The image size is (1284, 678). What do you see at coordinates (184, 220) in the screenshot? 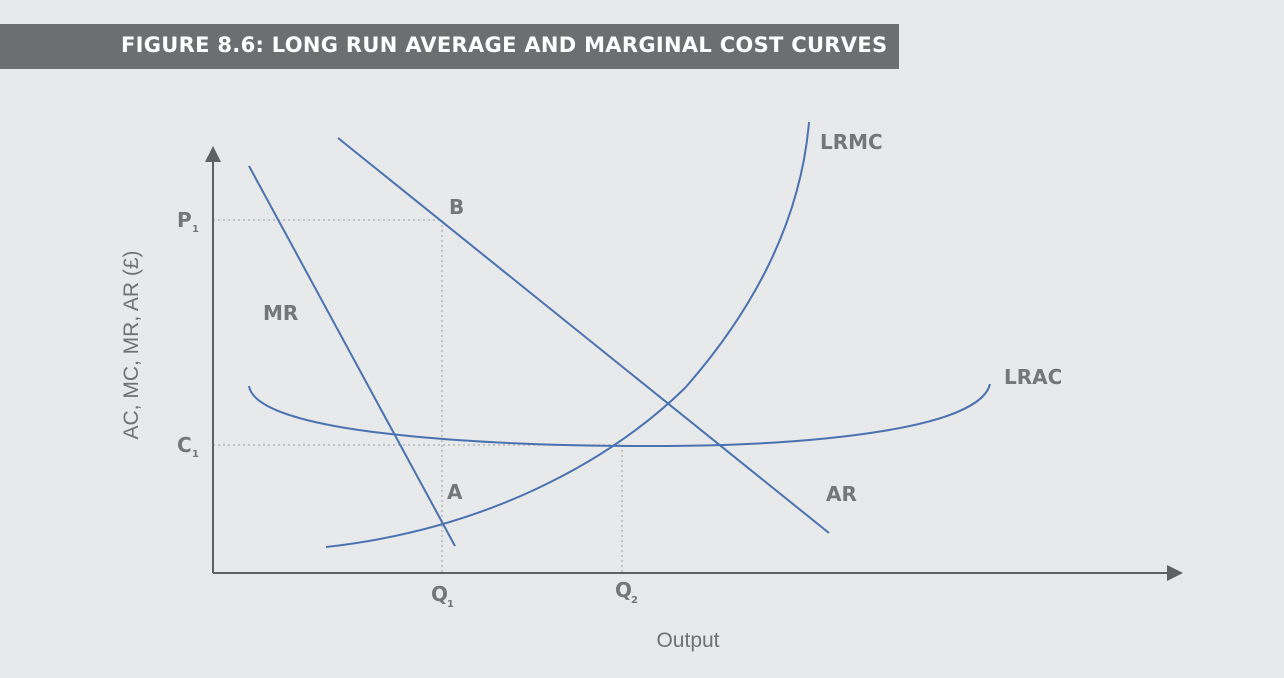
I see `svg-text: P` at bounding box center [184, 220].